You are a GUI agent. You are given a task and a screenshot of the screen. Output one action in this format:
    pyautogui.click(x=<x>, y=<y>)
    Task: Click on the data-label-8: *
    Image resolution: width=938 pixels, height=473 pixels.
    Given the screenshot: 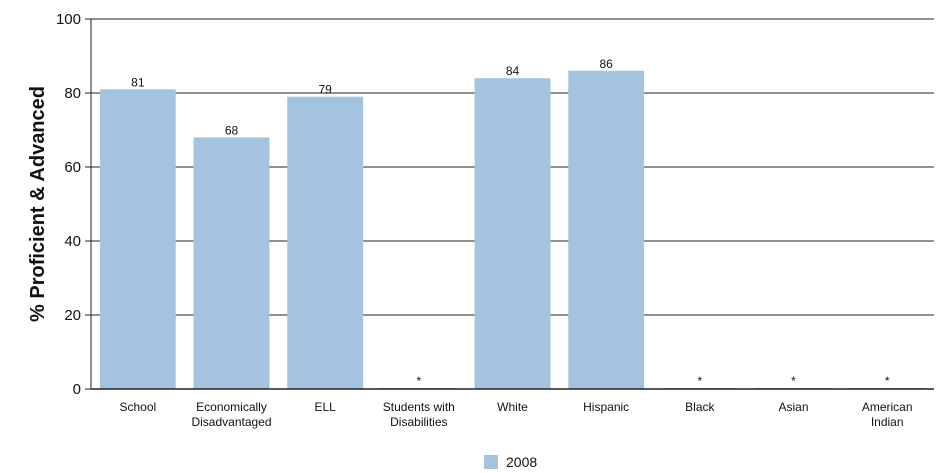 What is the action you would take?
    pyautogui.click(x=887, y=381)
    